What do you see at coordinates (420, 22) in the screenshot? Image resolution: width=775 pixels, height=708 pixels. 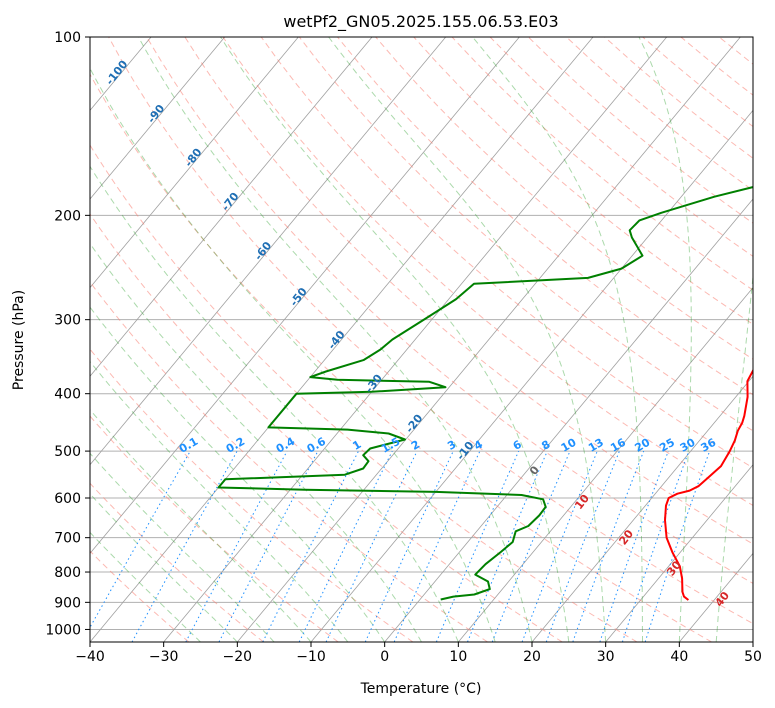 I see `chart-title: wetPf2_GN05.2025.155.06.53.E03` at bounding box center [420, 22].